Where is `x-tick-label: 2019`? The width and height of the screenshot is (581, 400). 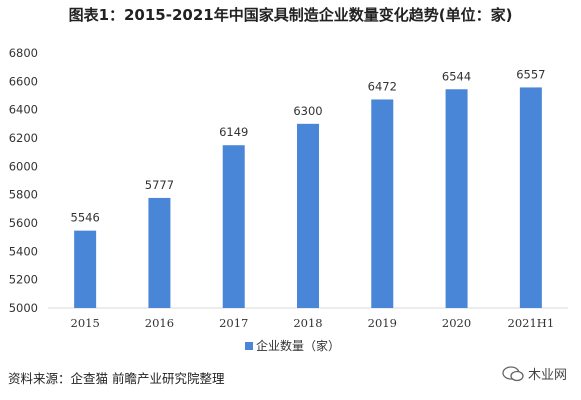 x-tick-label: 2019 is located at coordinates (382, 323).